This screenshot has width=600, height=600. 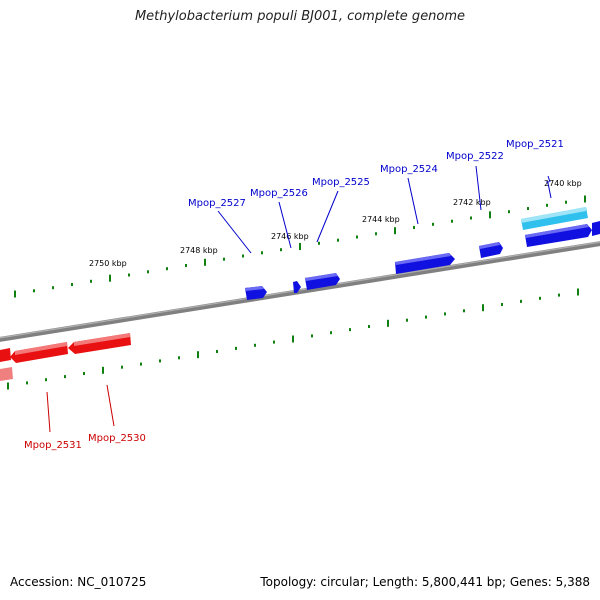 I want to click on kbp-label-2750: 2750 kbp, so click(x=108, y=263).